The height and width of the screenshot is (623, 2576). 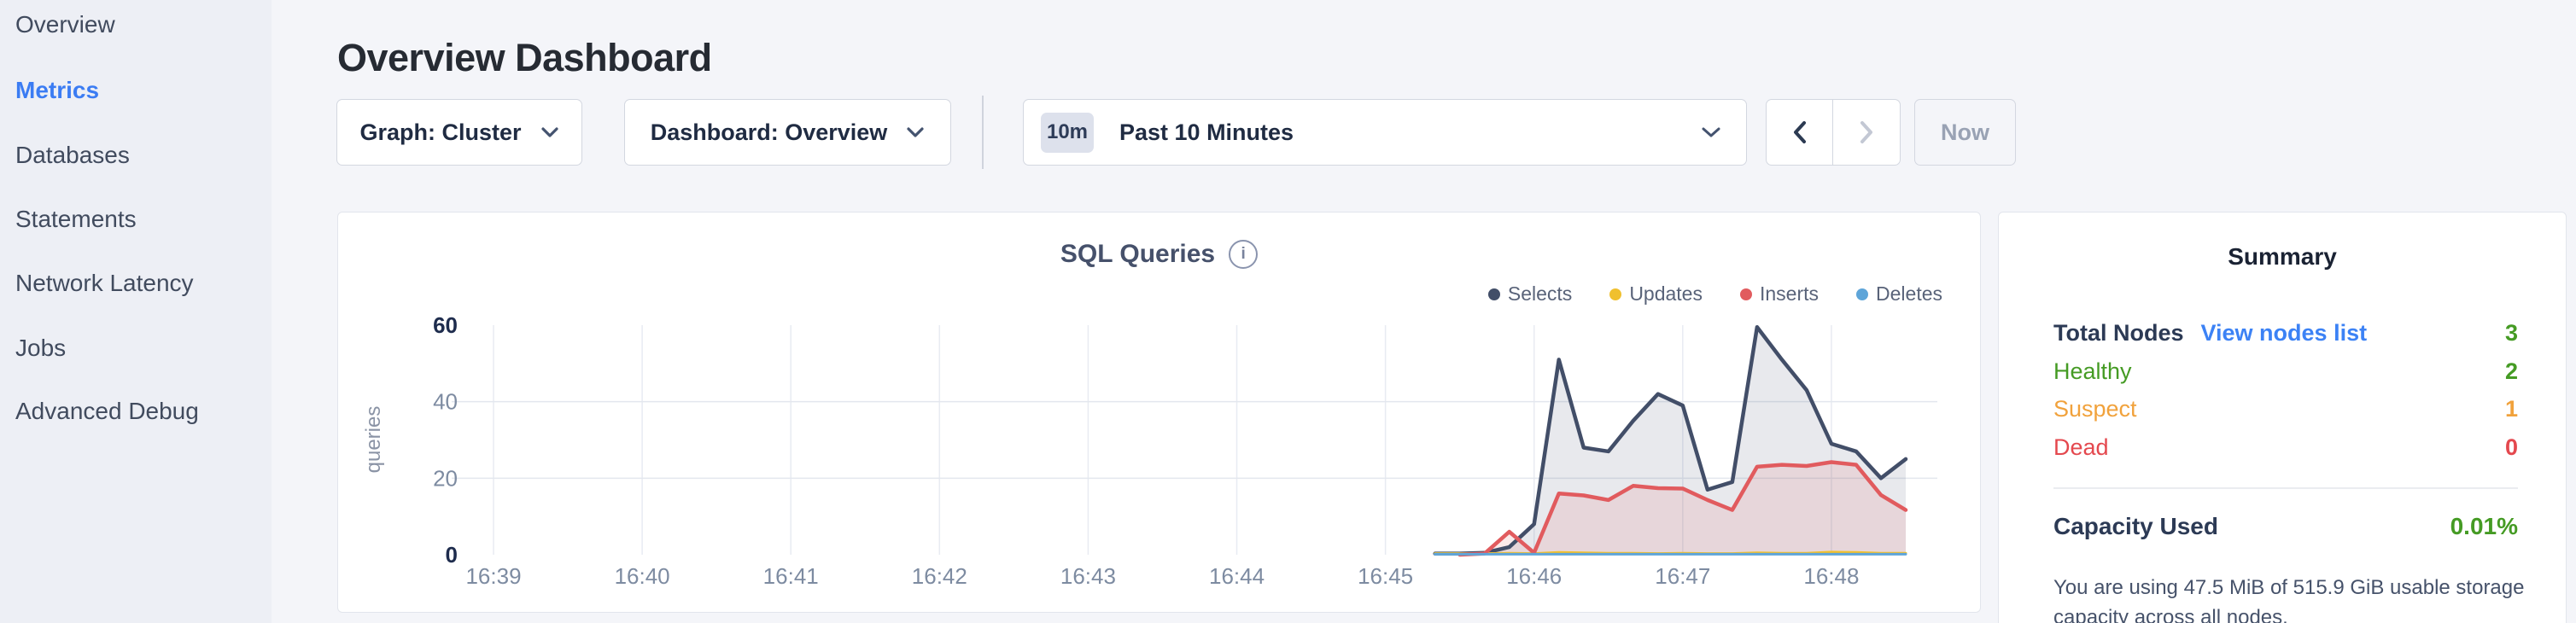 What do you see at coordinates (791, 576) in the screenshot?
I see `svg-text: 16:41` at bounding box center [791, 576].